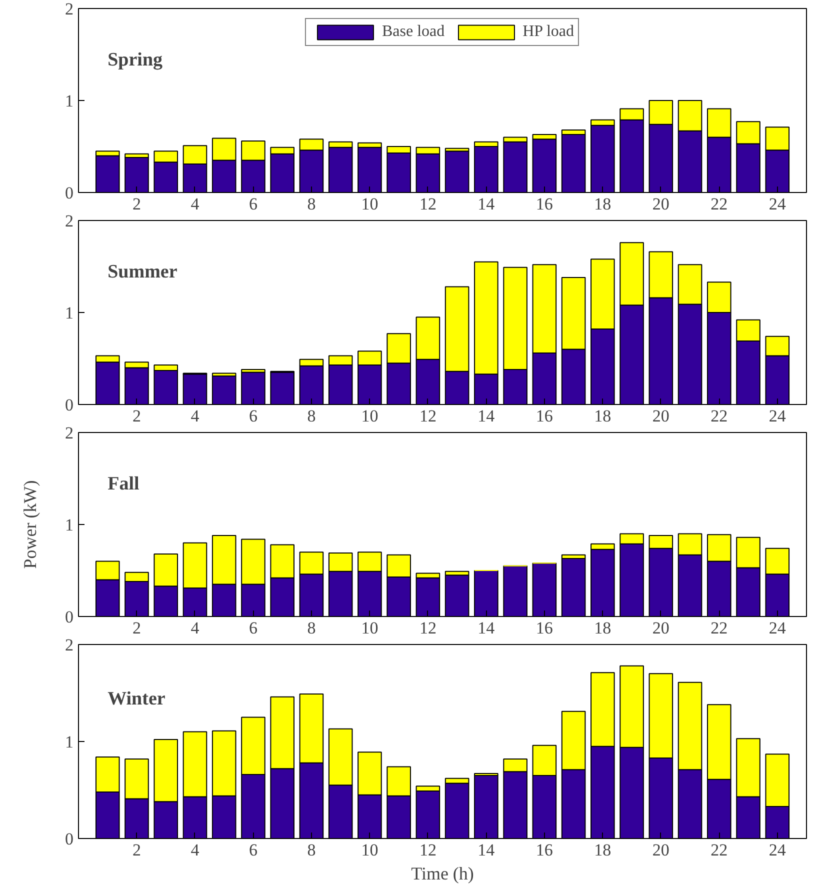 The width and height of the screenshot is (824, 887). What do you see at coordinates (137, 699) in the screenshot?
I see `text: Winter` at bounding box center [137, 699].